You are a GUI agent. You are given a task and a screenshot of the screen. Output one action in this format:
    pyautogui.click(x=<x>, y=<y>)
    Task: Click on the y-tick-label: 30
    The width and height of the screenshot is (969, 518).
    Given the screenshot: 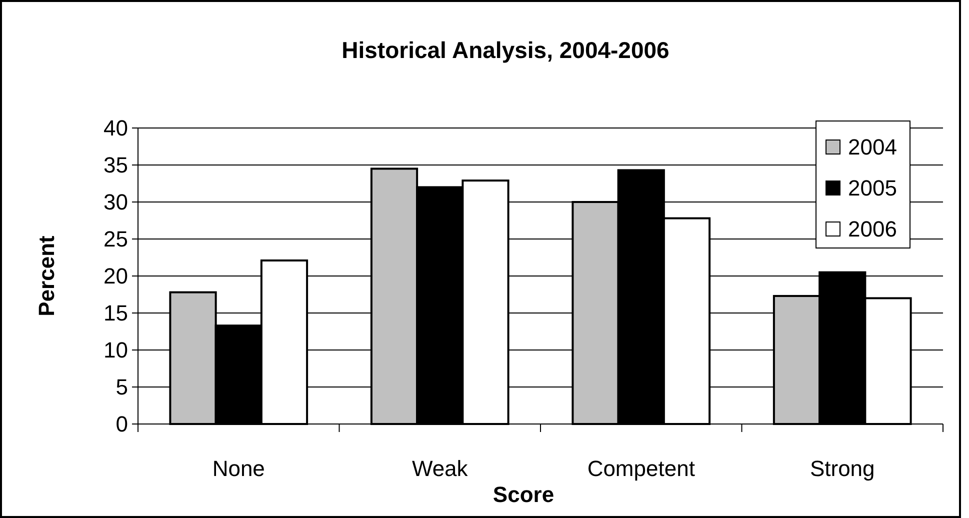 What is the action you would take?
    pyautogui.click(x=116, y=202)
    